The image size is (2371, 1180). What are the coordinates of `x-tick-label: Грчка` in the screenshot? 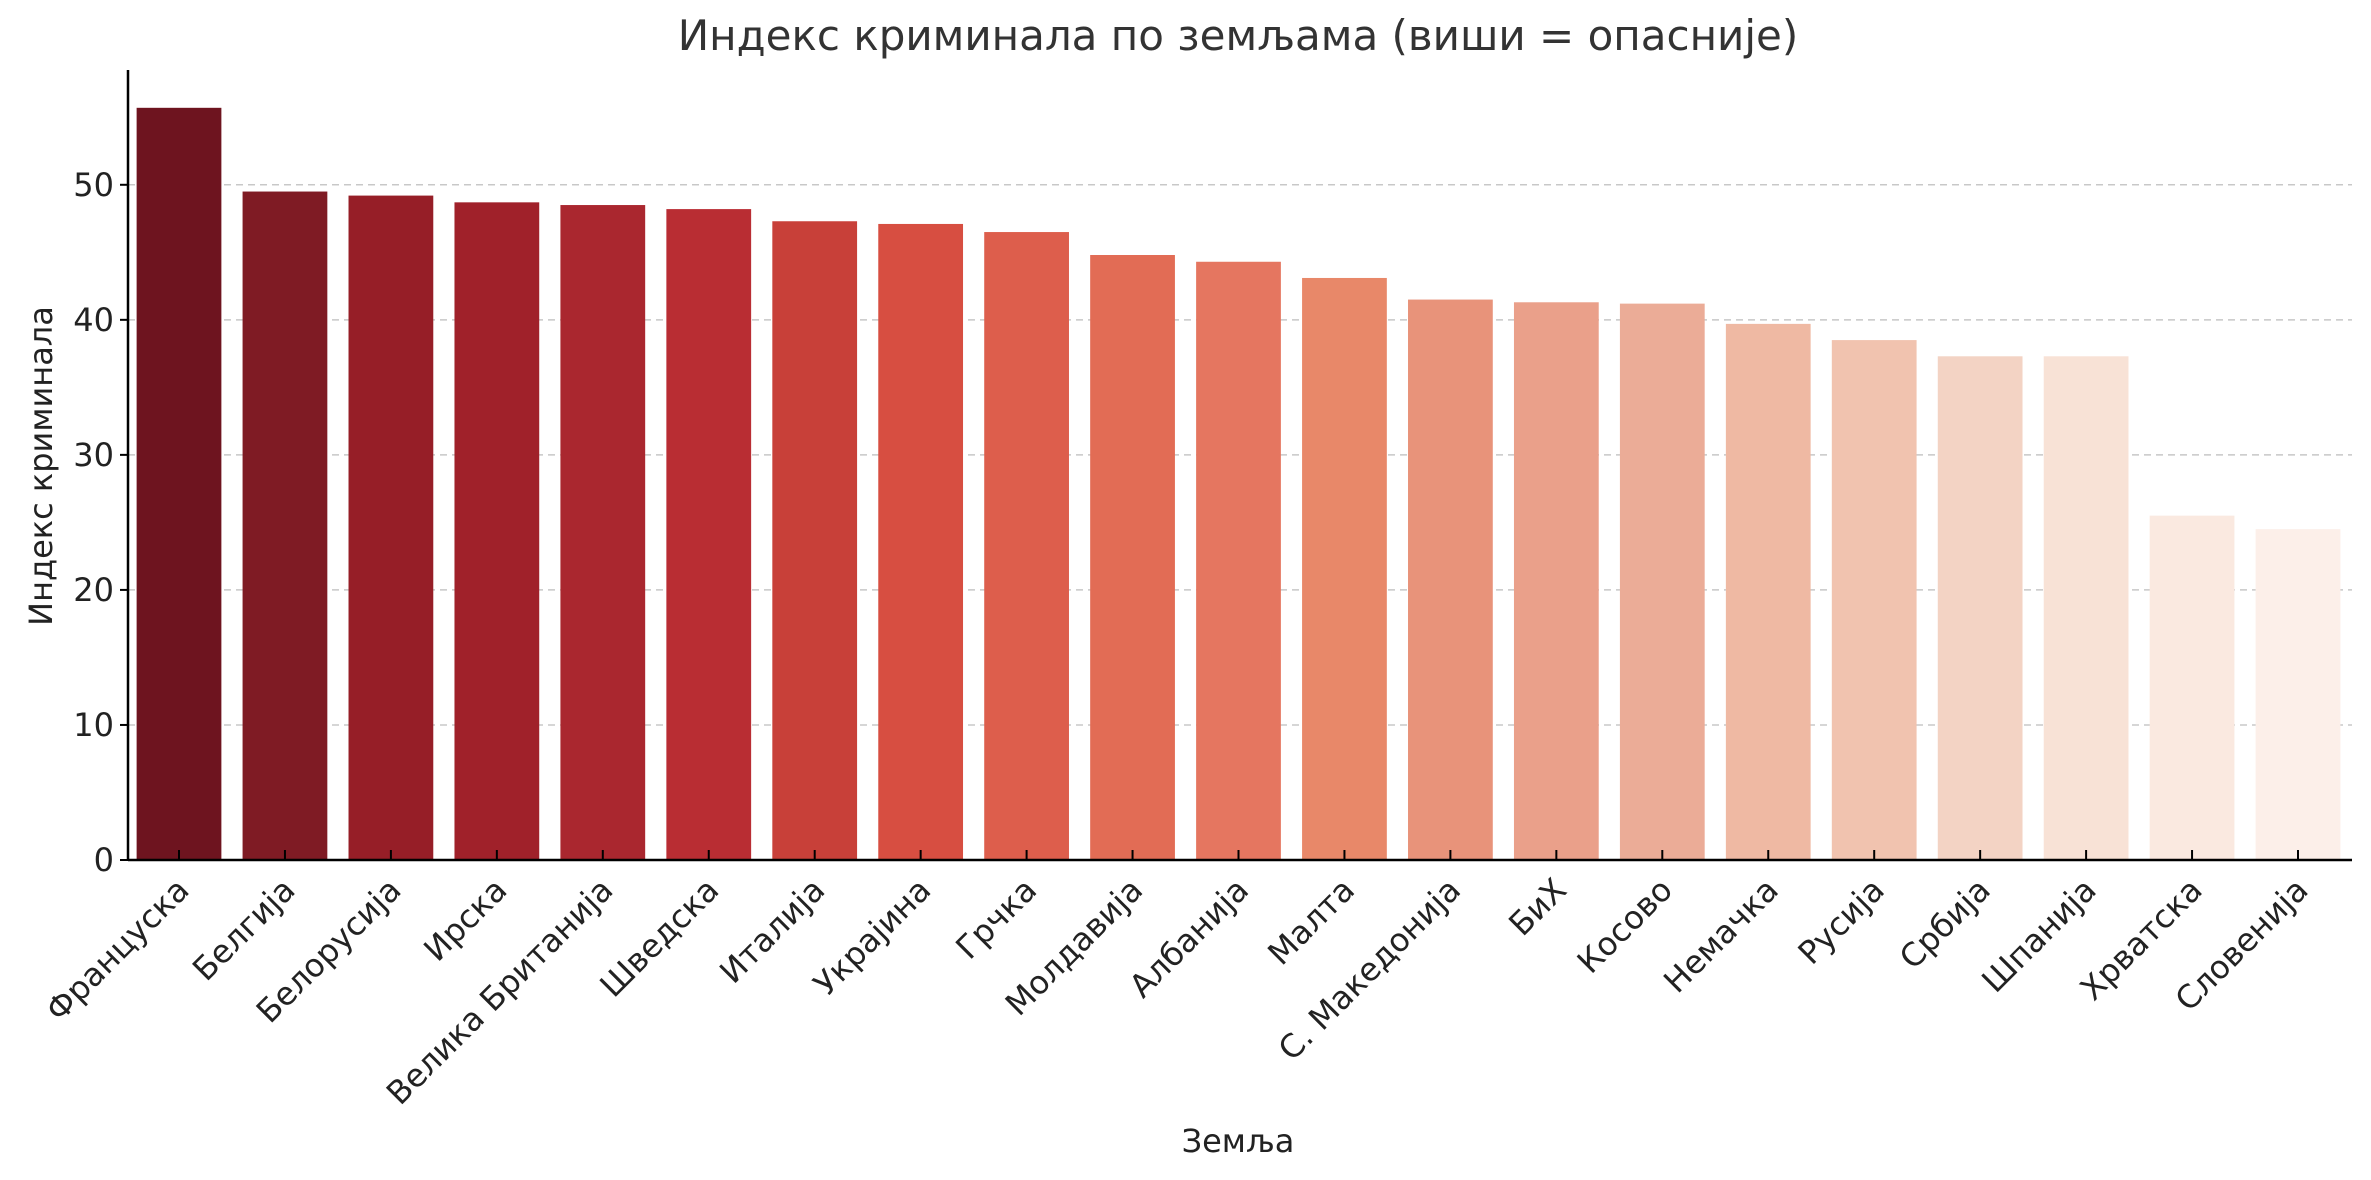 It's located at (996, 919).